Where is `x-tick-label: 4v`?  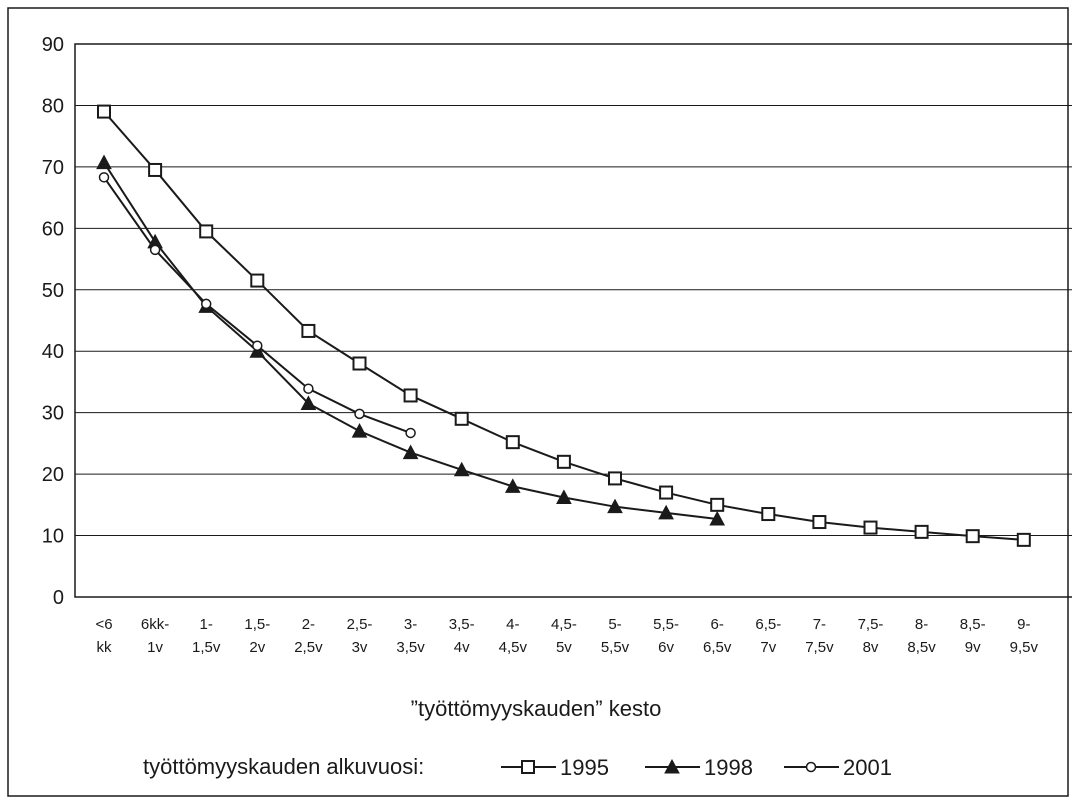
x-tick-label: 4v is located at coordinates (462, 647).